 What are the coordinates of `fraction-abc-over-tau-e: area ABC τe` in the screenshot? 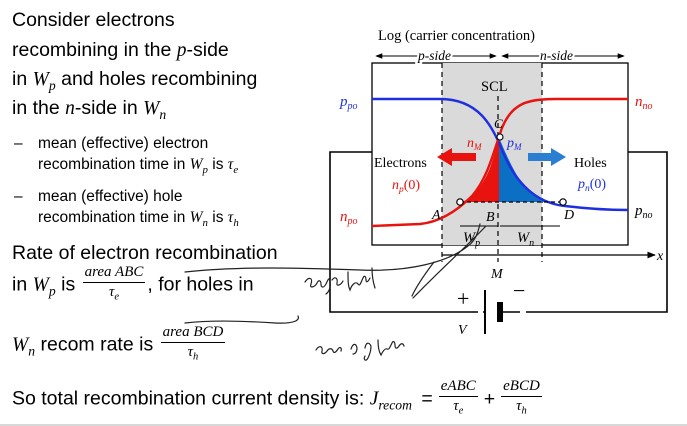 It's located at (114, 285).